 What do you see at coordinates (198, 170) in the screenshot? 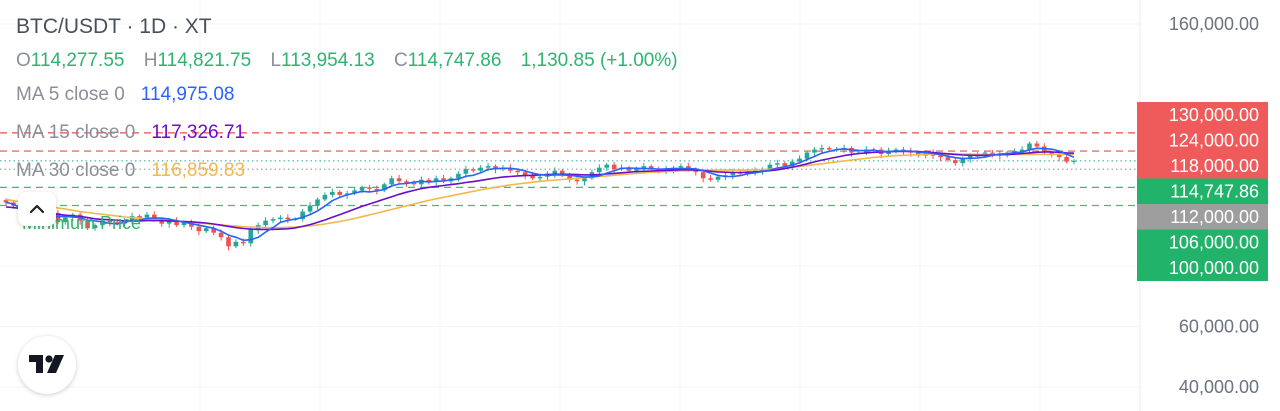
I see `ma30-value: 116,859.83` at bounding box center [198, 170].